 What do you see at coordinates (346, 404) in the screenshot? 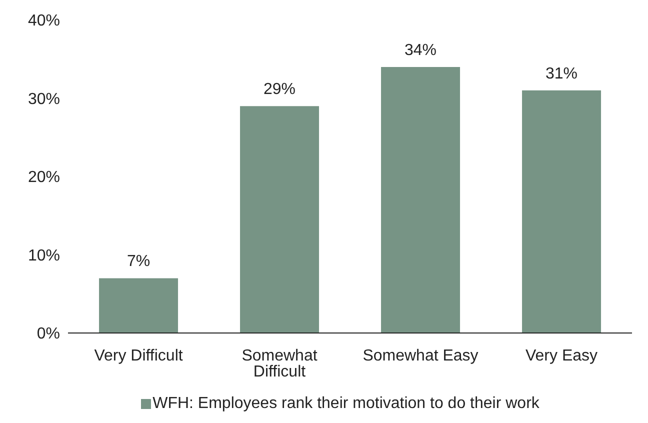
I see `legend-label: WFH: Employees rank their motivation to do their work` at bounding box center [346, 404].